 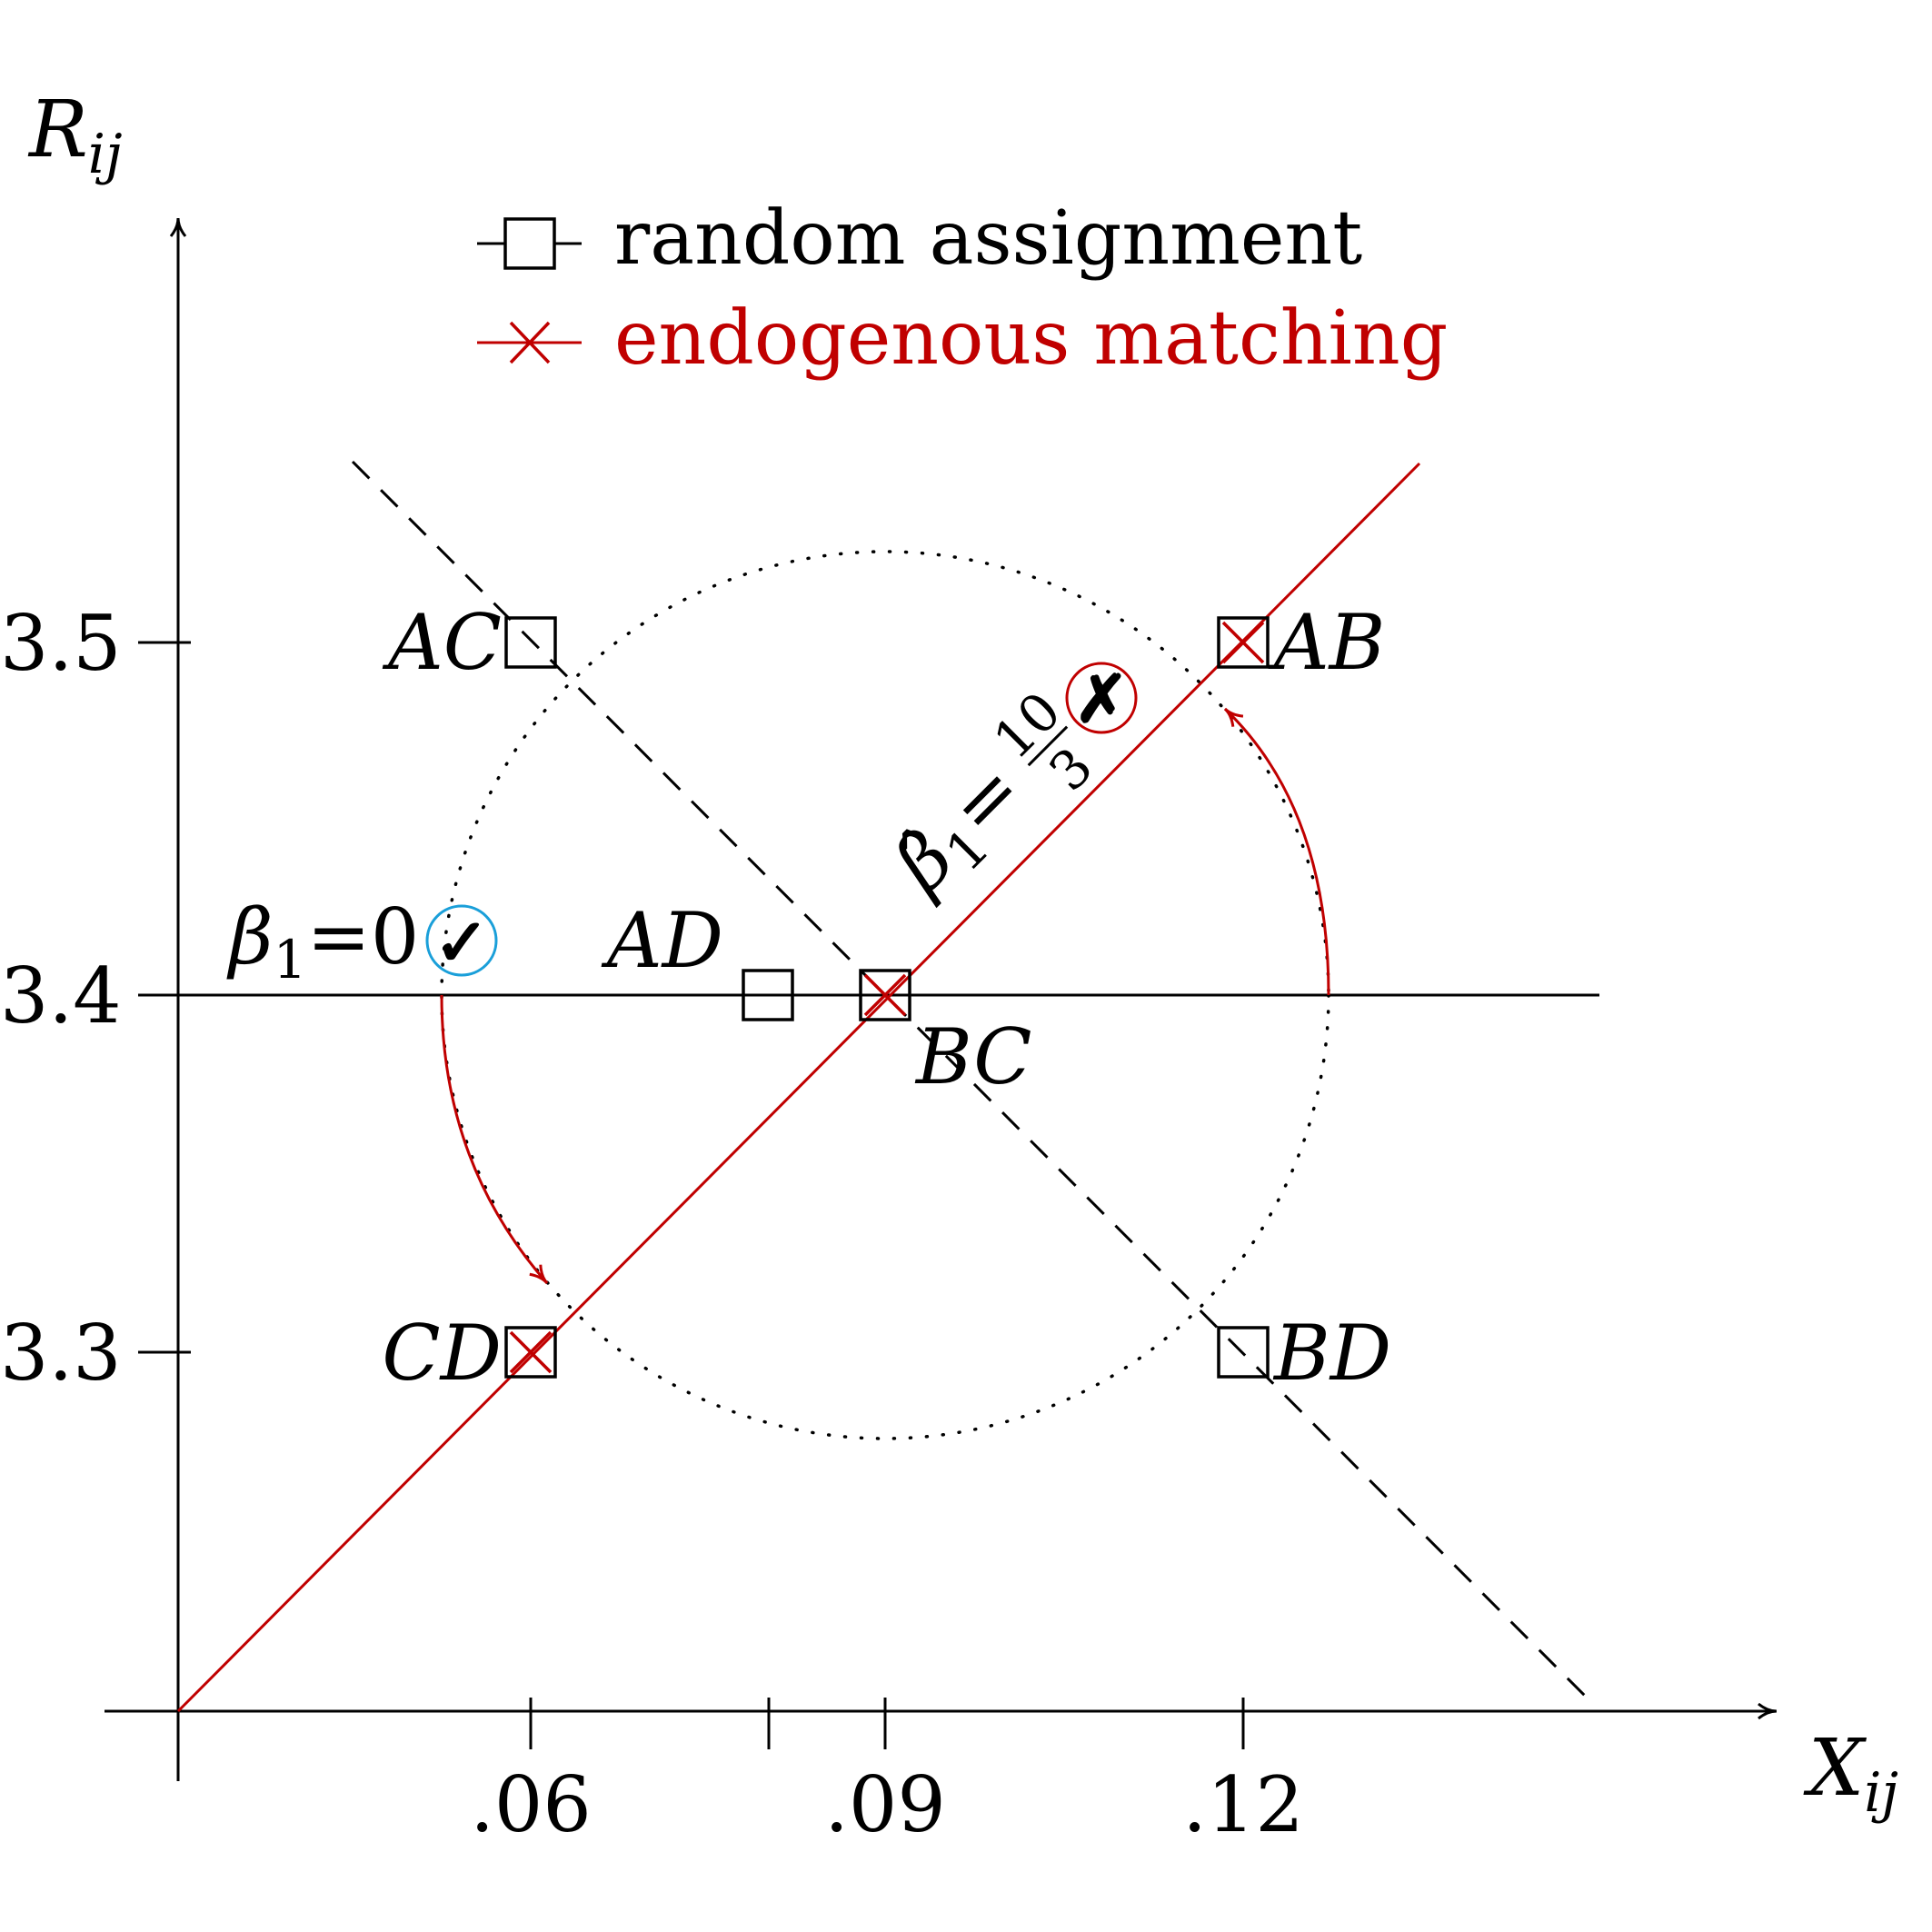 I want to click on legend-entry-random: random assignment, so click(x=919, y=238).